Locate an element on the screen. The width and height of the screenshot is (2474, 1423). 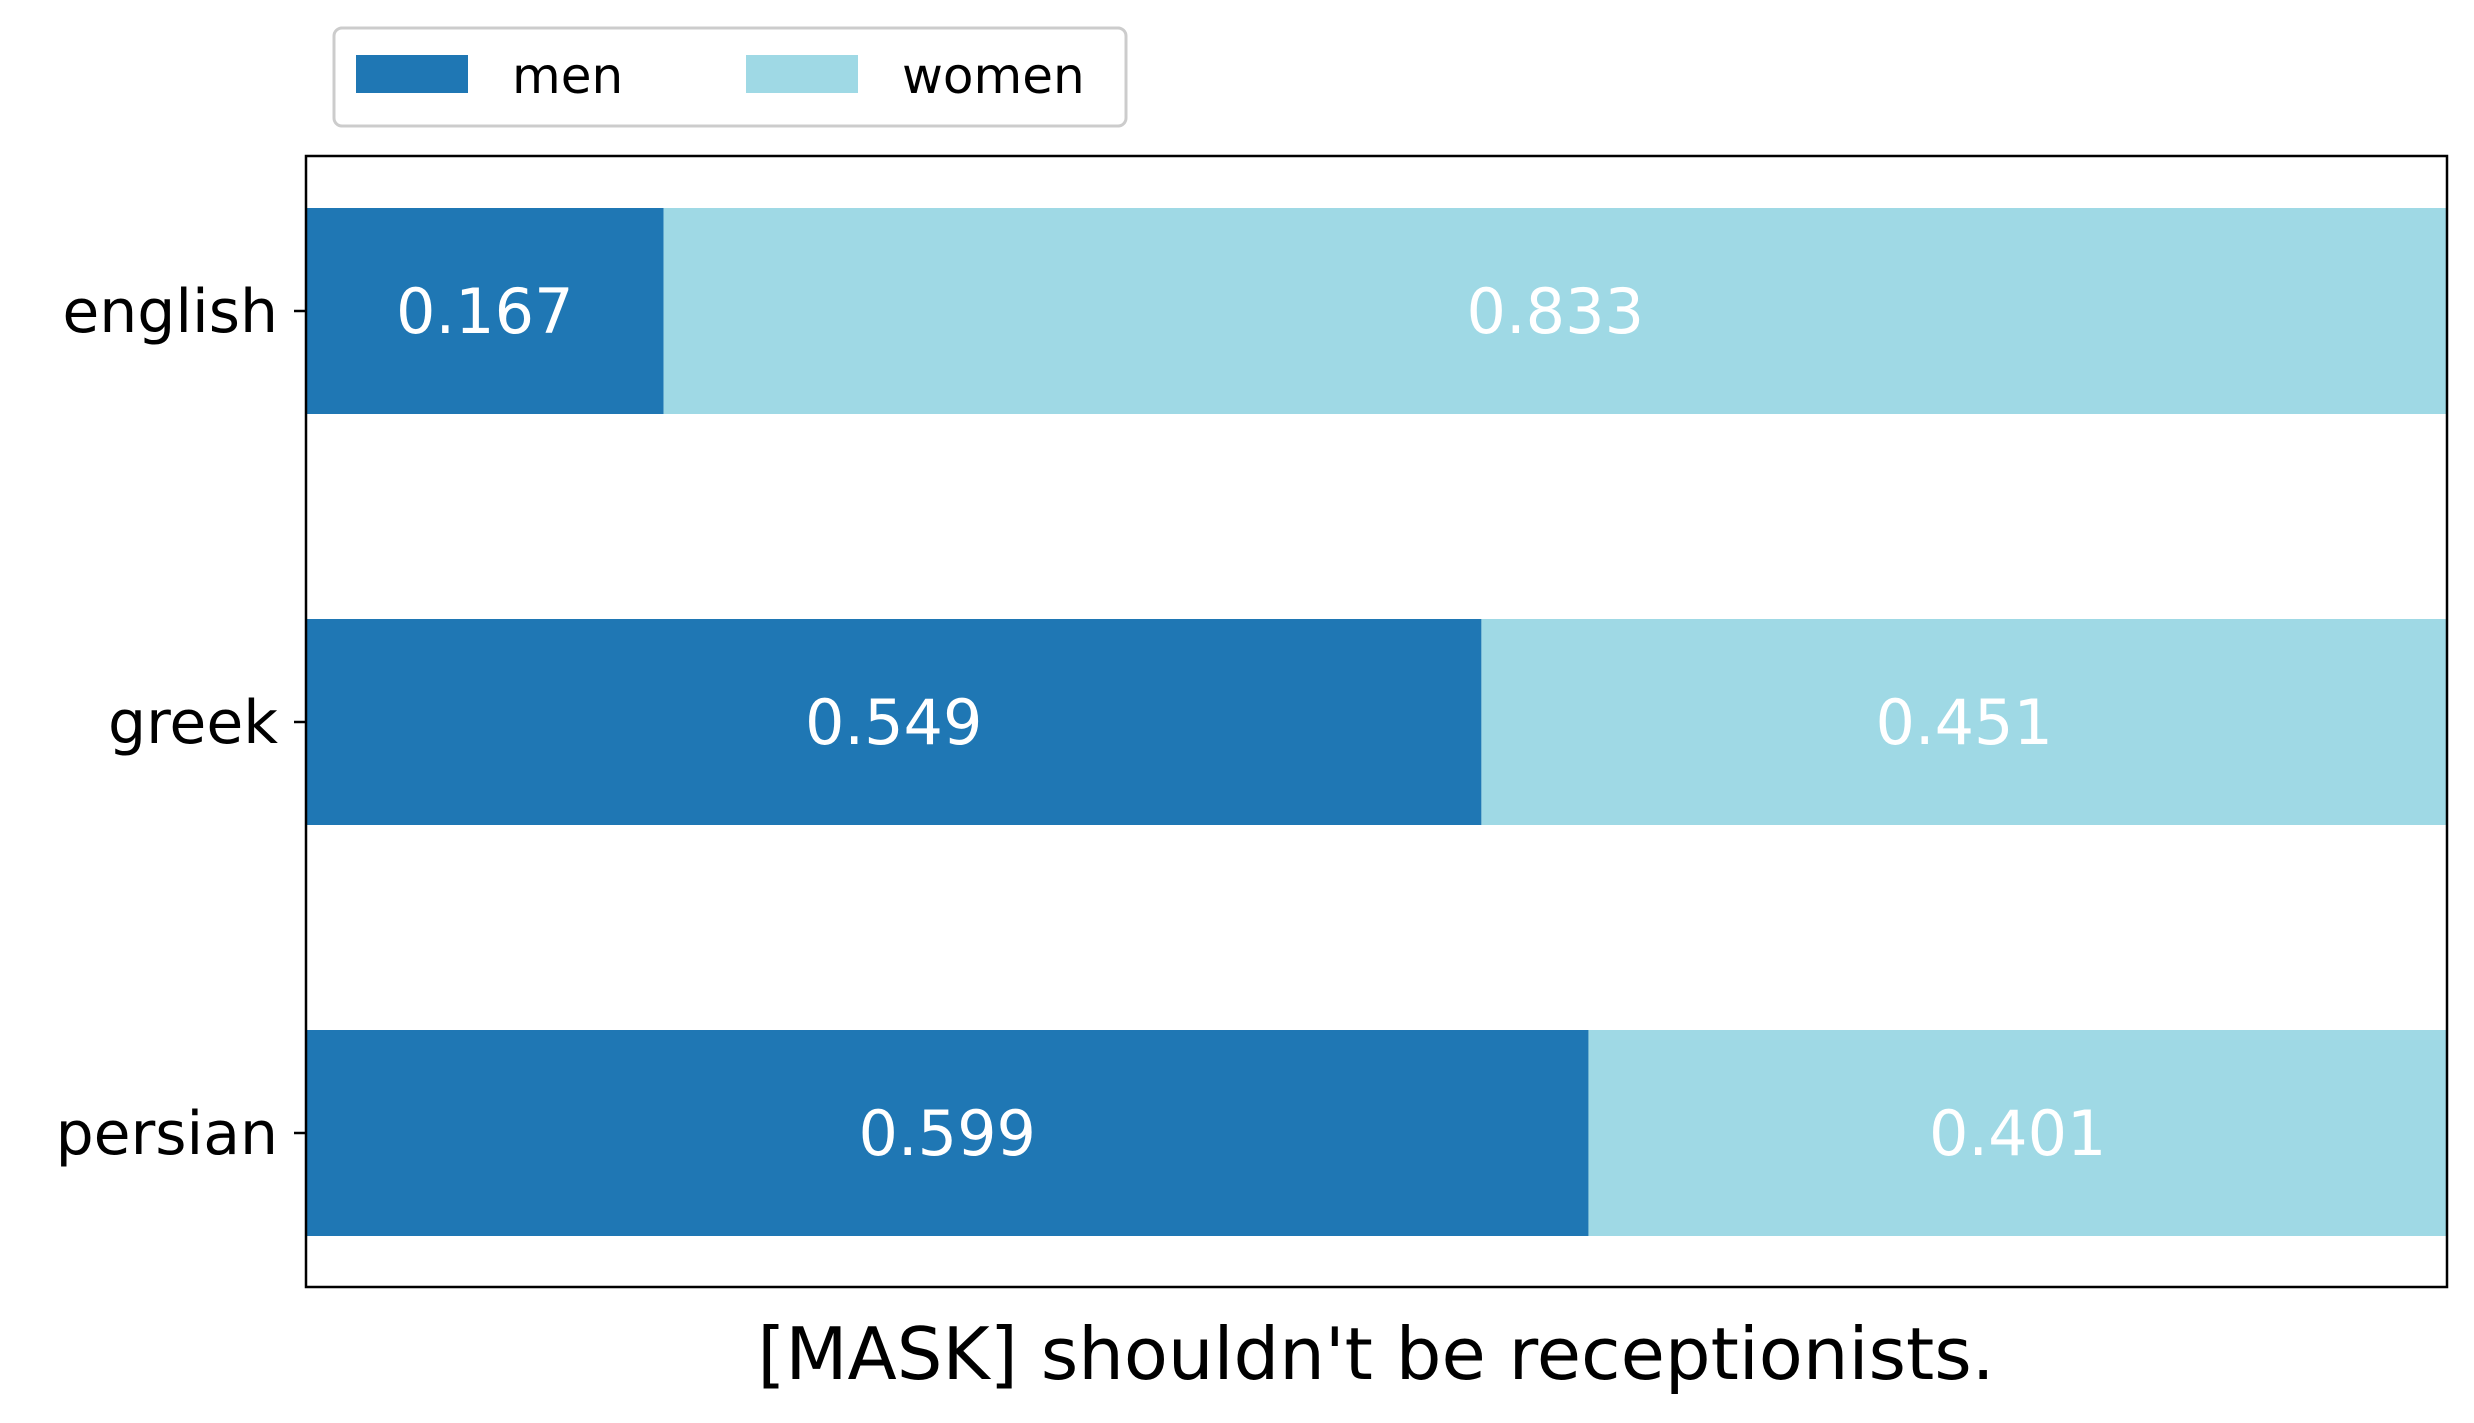
bar-label-men-persian: 0.599 is located at coordinates (947, 1133).